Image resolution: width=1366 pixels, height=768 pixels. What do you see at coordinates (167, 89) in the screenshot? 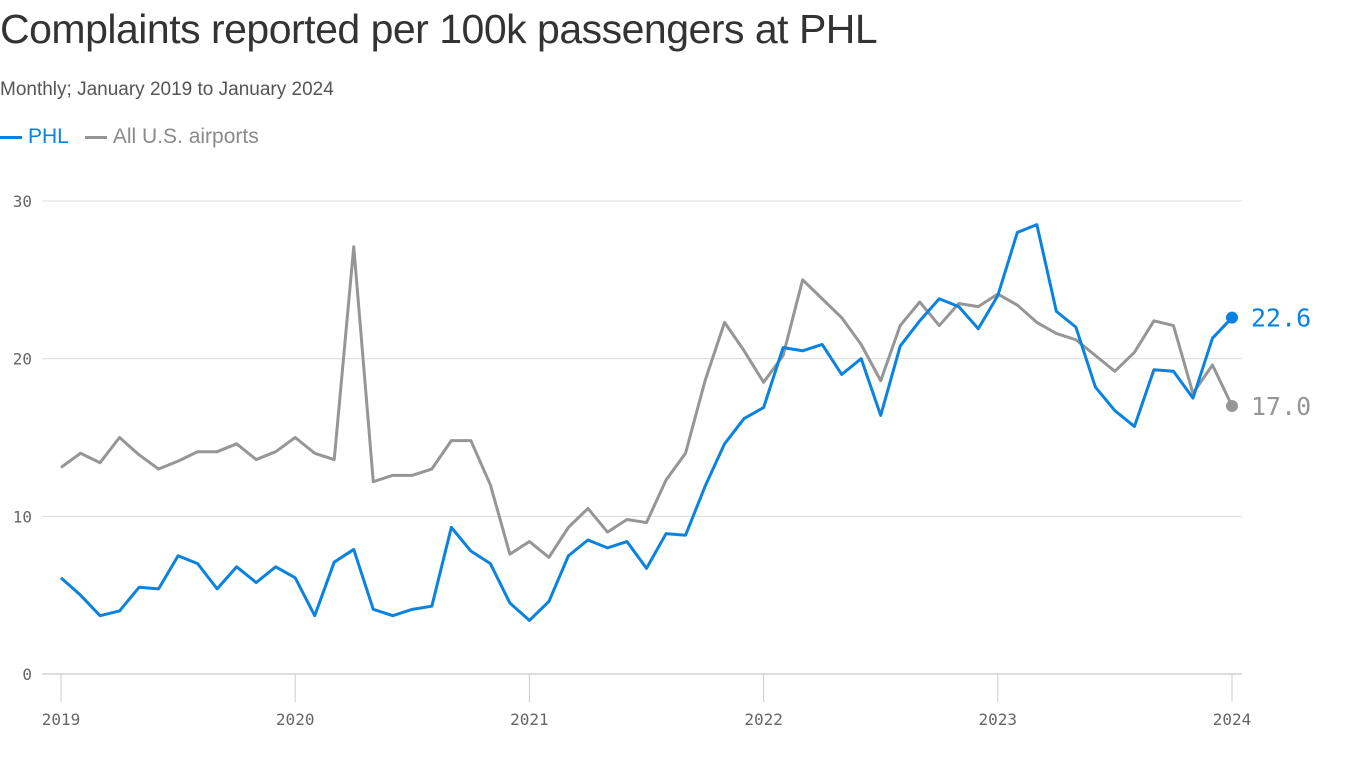
I see `chart-subtitle: Monthly; January 2019 to January 2024` at bounding box center [167, 89].